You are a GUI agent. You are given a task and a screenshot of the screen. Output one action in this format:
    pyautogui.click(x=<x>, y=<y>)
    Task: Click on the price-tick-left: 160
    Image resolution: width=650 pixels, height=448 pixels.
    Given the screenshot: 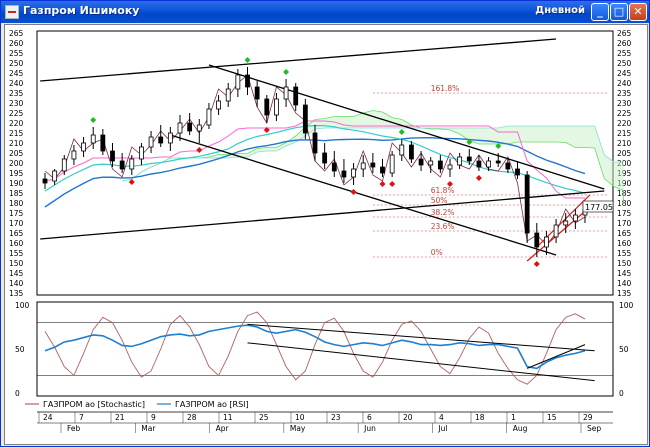 What is the action you would take?
    pyautogui.click(x=16, y=243)
    